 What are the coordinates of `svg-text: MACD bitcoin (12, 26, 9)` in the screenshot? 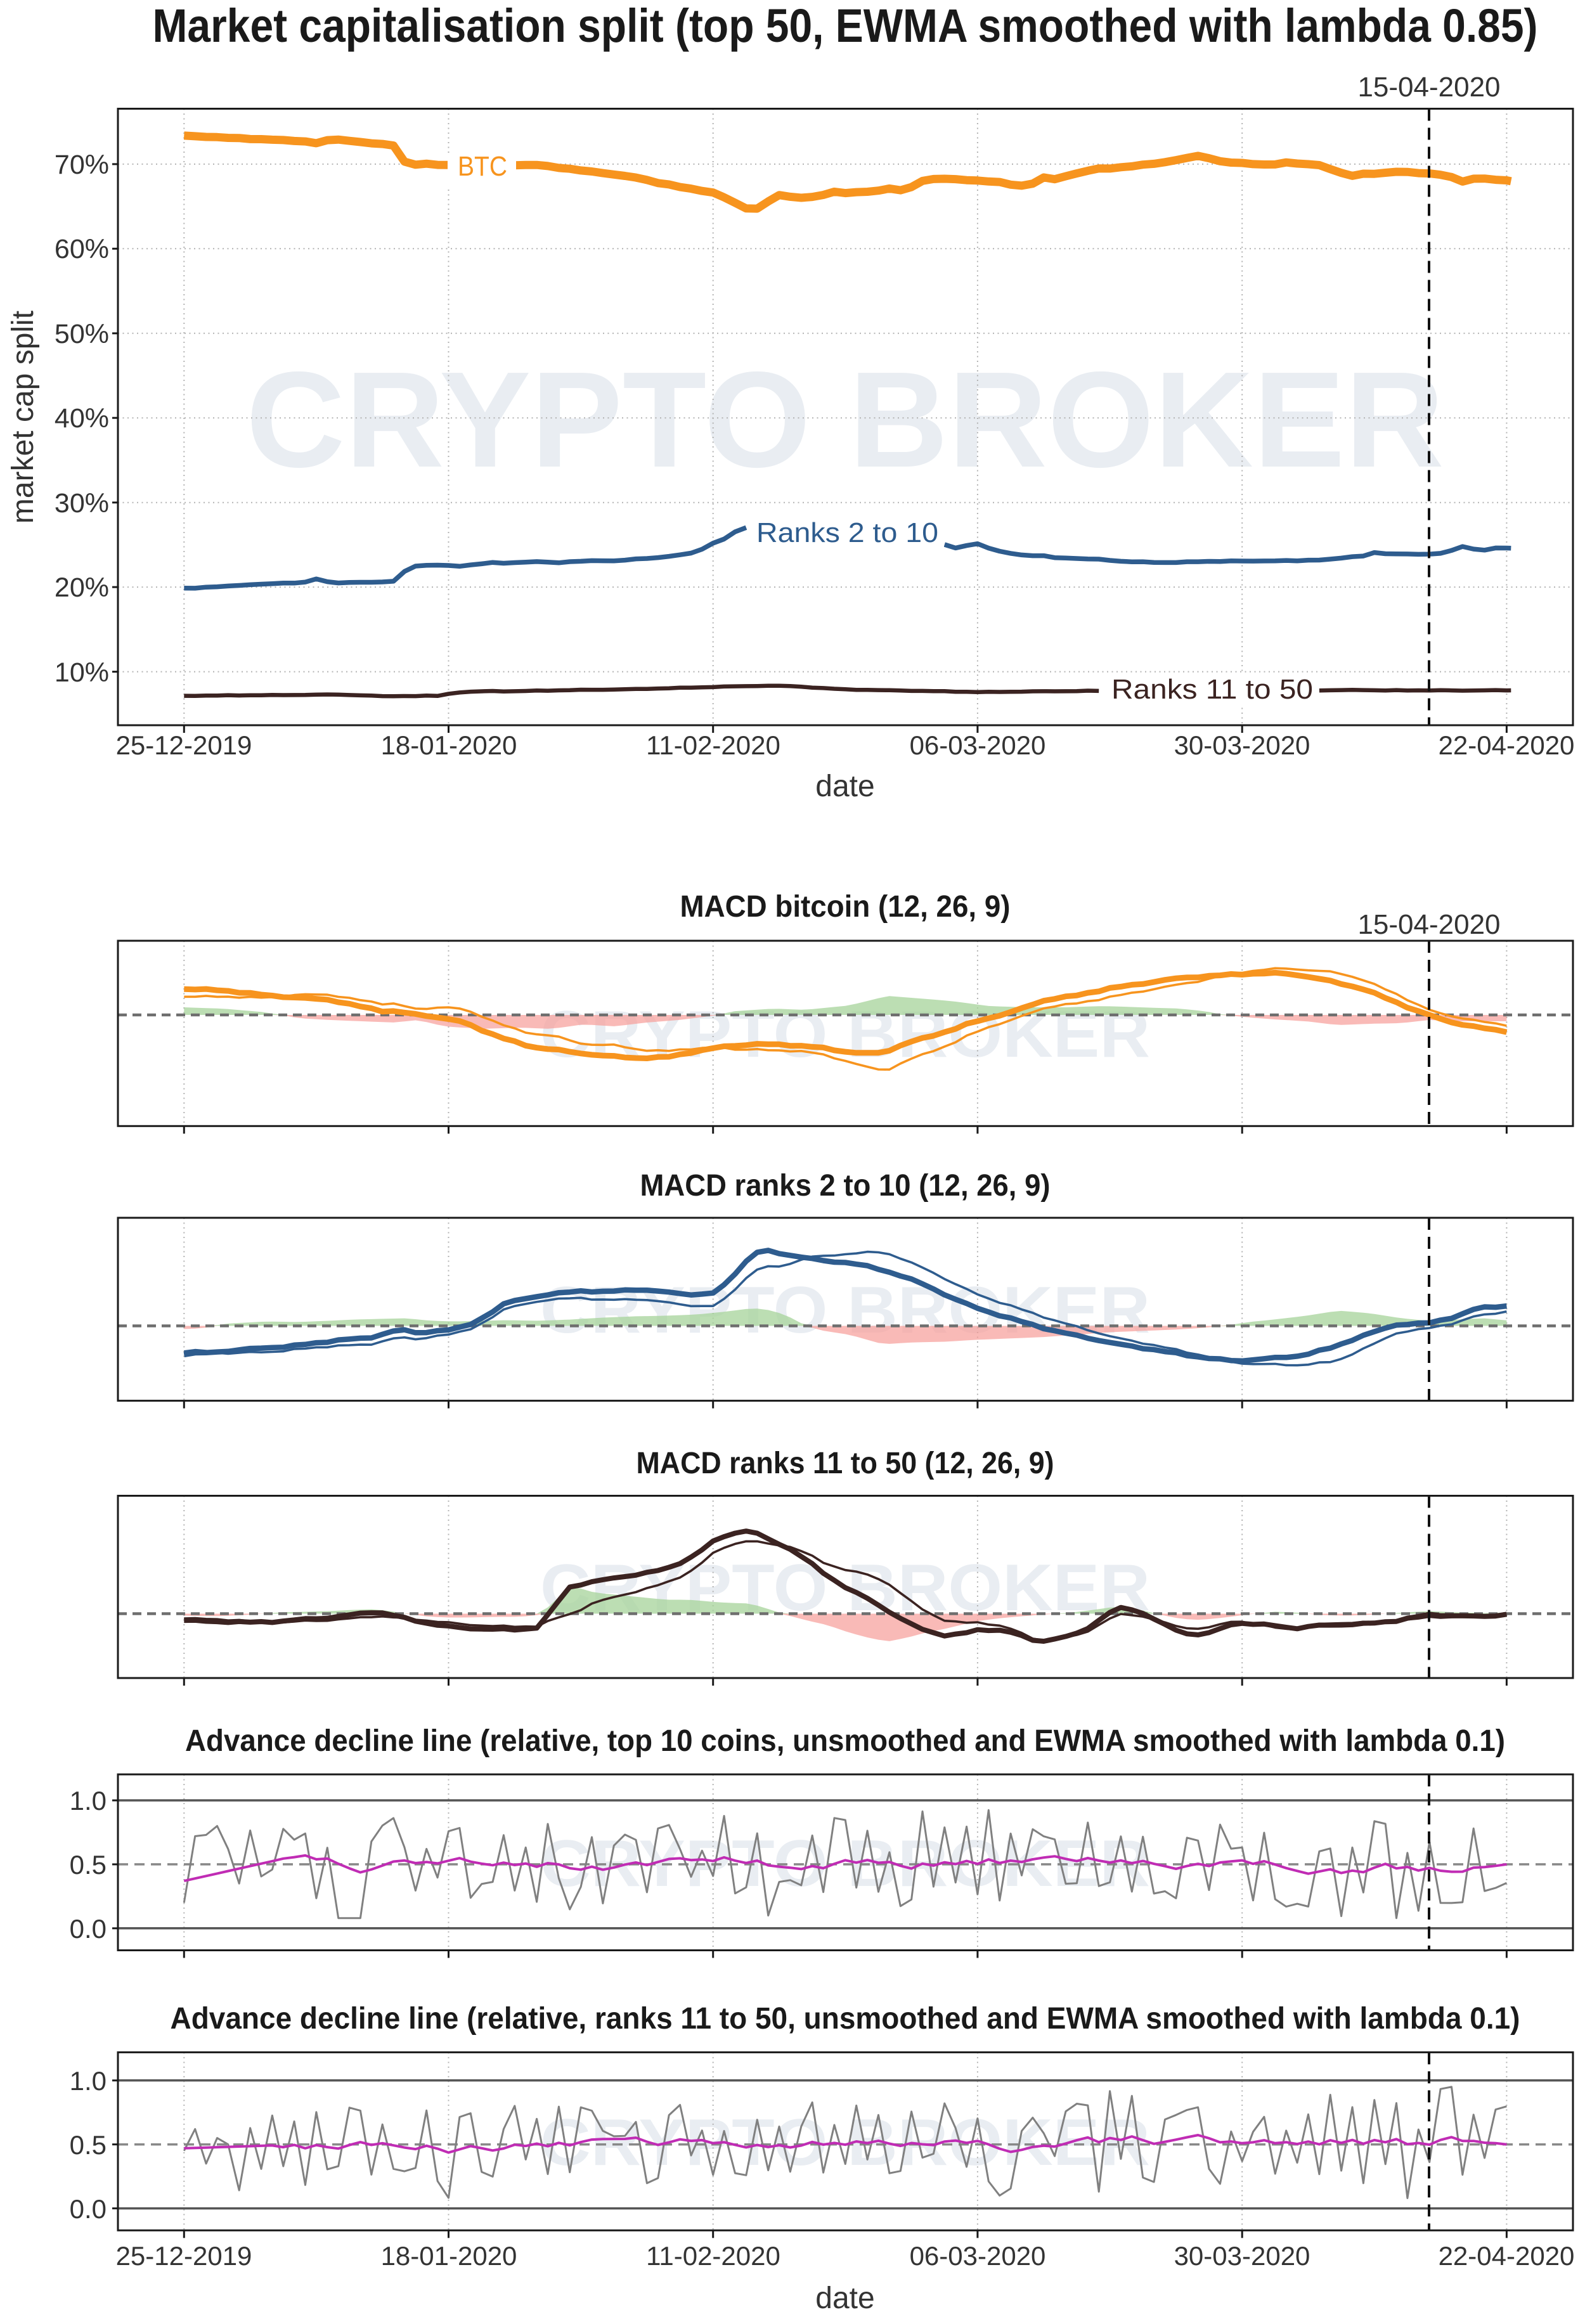 It's located at (845, 907).